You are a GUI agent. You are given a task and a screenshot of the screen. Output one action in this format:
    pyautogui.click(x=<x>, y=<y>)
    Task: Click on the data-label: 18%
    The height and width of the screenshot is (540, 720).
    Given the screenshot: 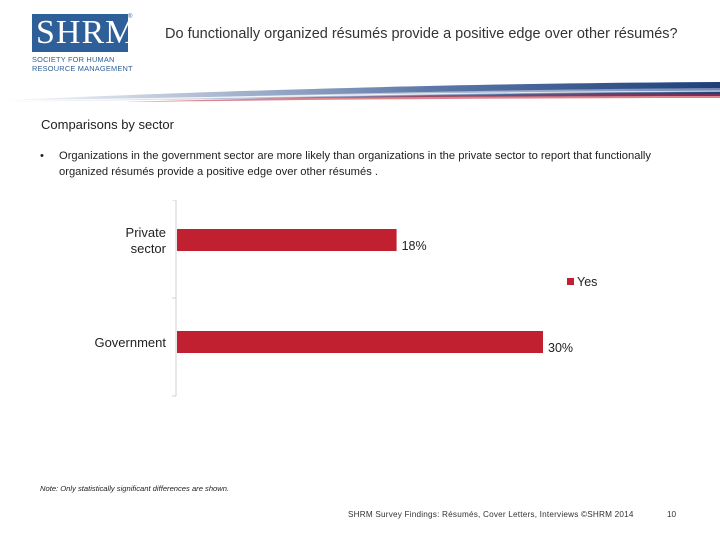 What is the action you would take?
    pyautogui.click(x=414, y=246)
    